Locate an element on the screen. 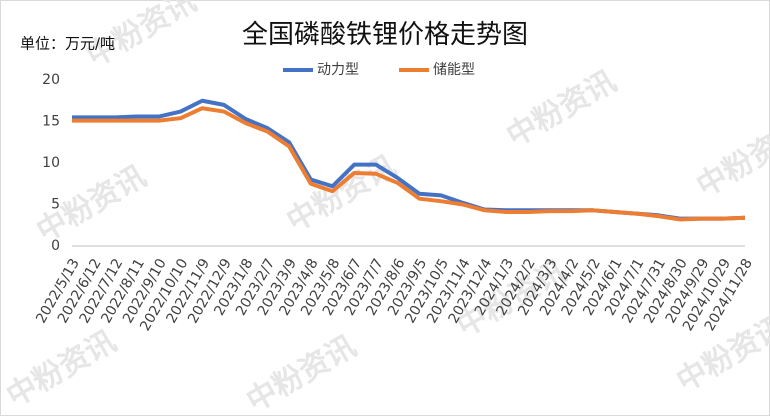 Image resolution: width=770 pixels, height=416 pixels. chart-title: 全国磷酸铁锂价格走势图 is located at coordinates (385, 35).